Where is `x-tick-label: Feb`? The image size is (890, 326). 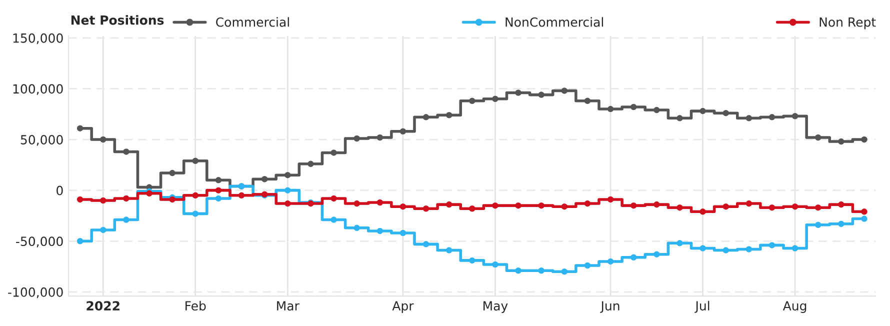
x-tick-label: Feb is located at coordinates (196, 305).